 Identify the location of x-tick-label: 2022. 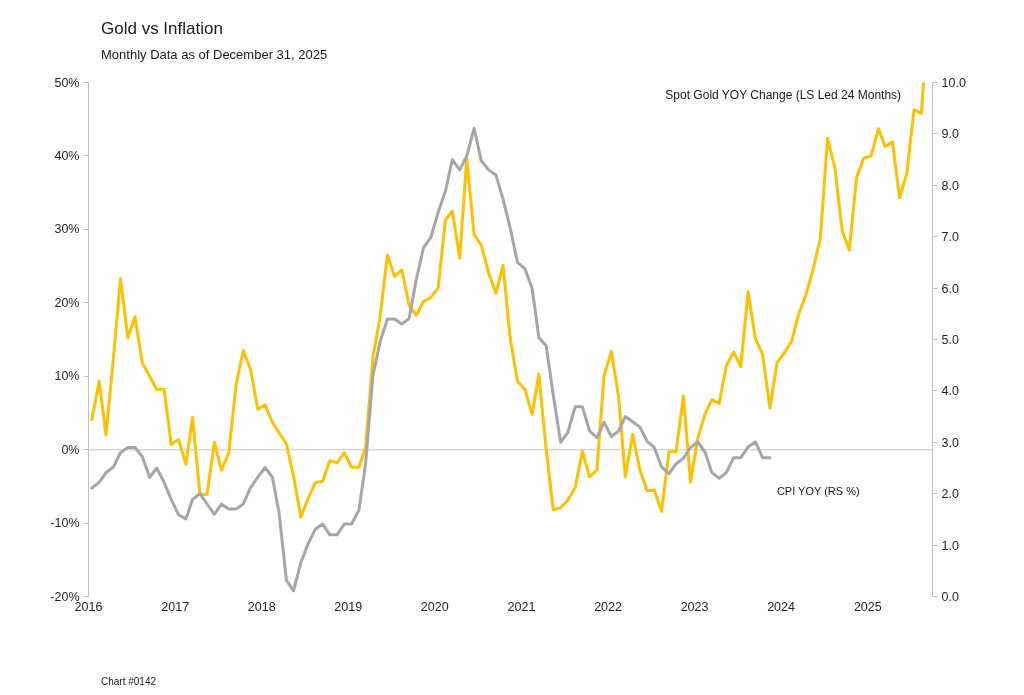
(608, 606).